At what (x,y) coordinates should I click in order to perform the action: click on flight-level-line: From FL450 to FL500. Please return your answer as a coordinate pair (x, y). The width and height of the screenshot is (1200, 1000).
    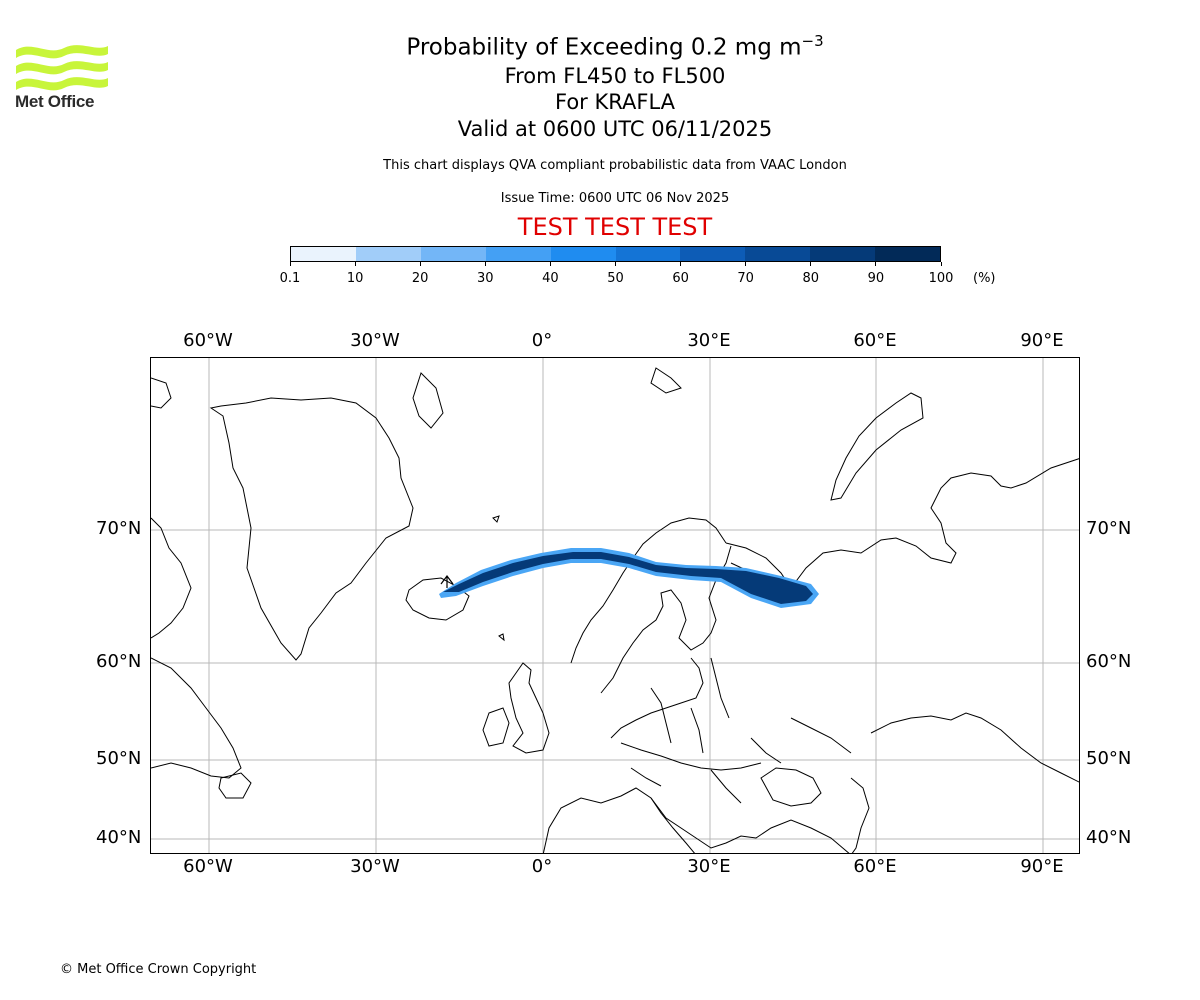
    Looking at the image, I should click on (615, 76).